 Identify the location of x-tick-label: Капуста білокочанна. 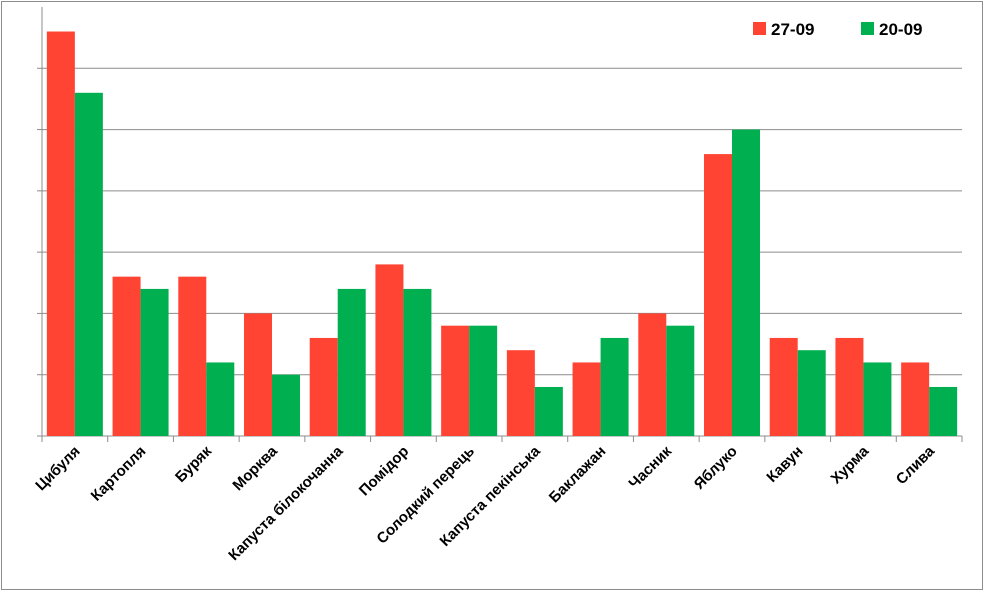
(286, 503).